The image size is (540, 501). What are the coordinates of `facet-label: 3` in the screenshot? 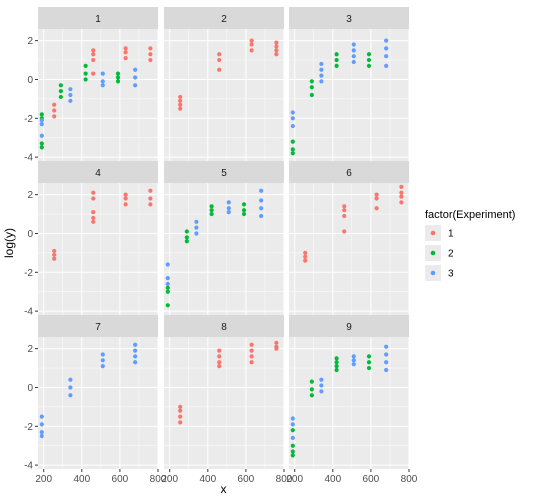 It's located at (349, 19).